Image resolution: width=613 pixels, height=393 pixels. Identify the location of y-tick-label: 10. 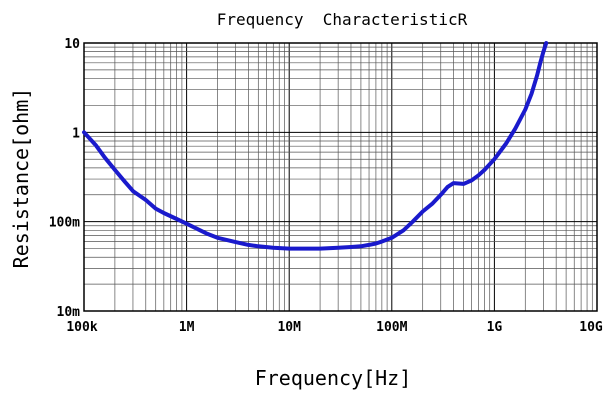
(72, 44).